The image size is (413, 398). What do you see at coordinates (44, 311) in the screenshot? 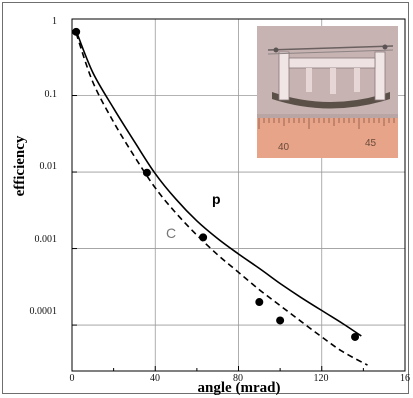
I see `y-tick-label-0.0001: 0.0001` at bounding box center [44, 311].